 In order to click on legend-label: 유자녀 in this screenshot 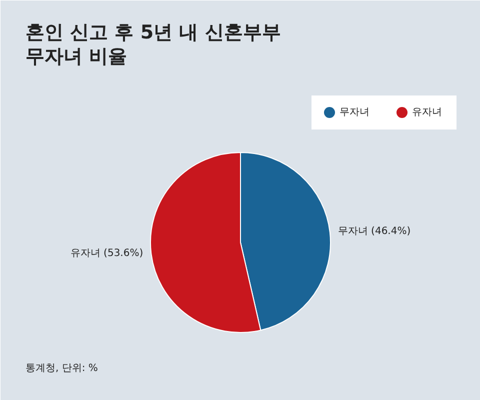, I will do `click(427, 112)`.